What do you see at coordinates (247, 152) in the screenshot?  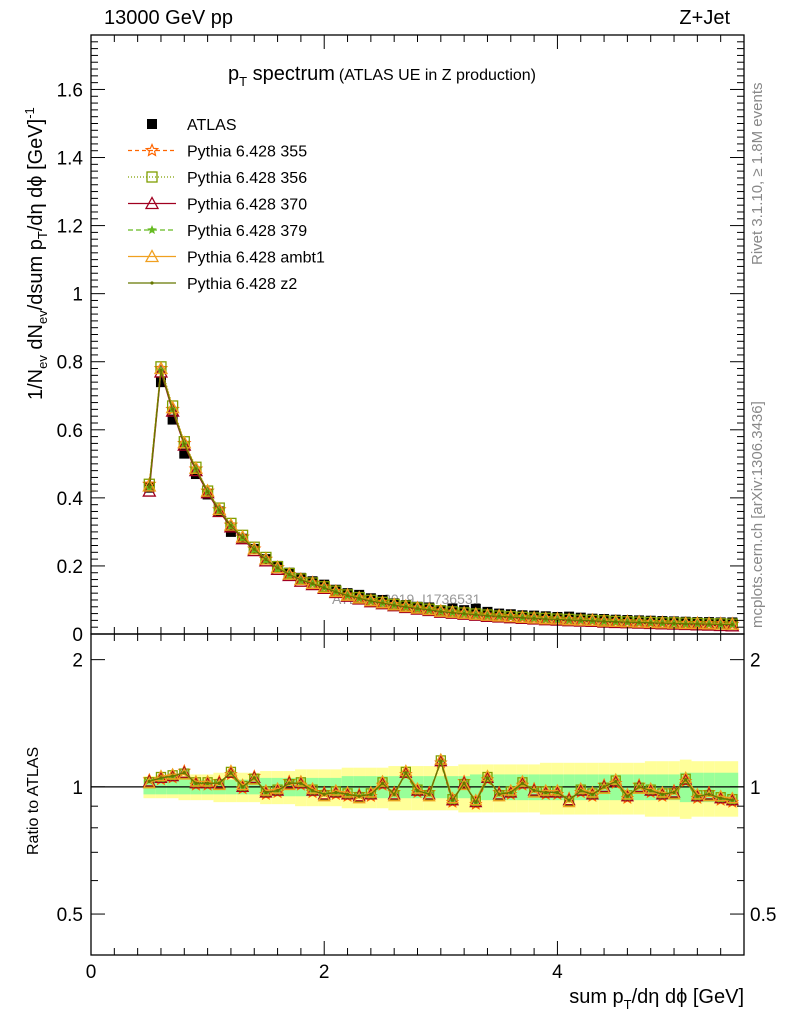 I see `legend-label: Pythia 6.428 355` at bounding box center [247, 152].